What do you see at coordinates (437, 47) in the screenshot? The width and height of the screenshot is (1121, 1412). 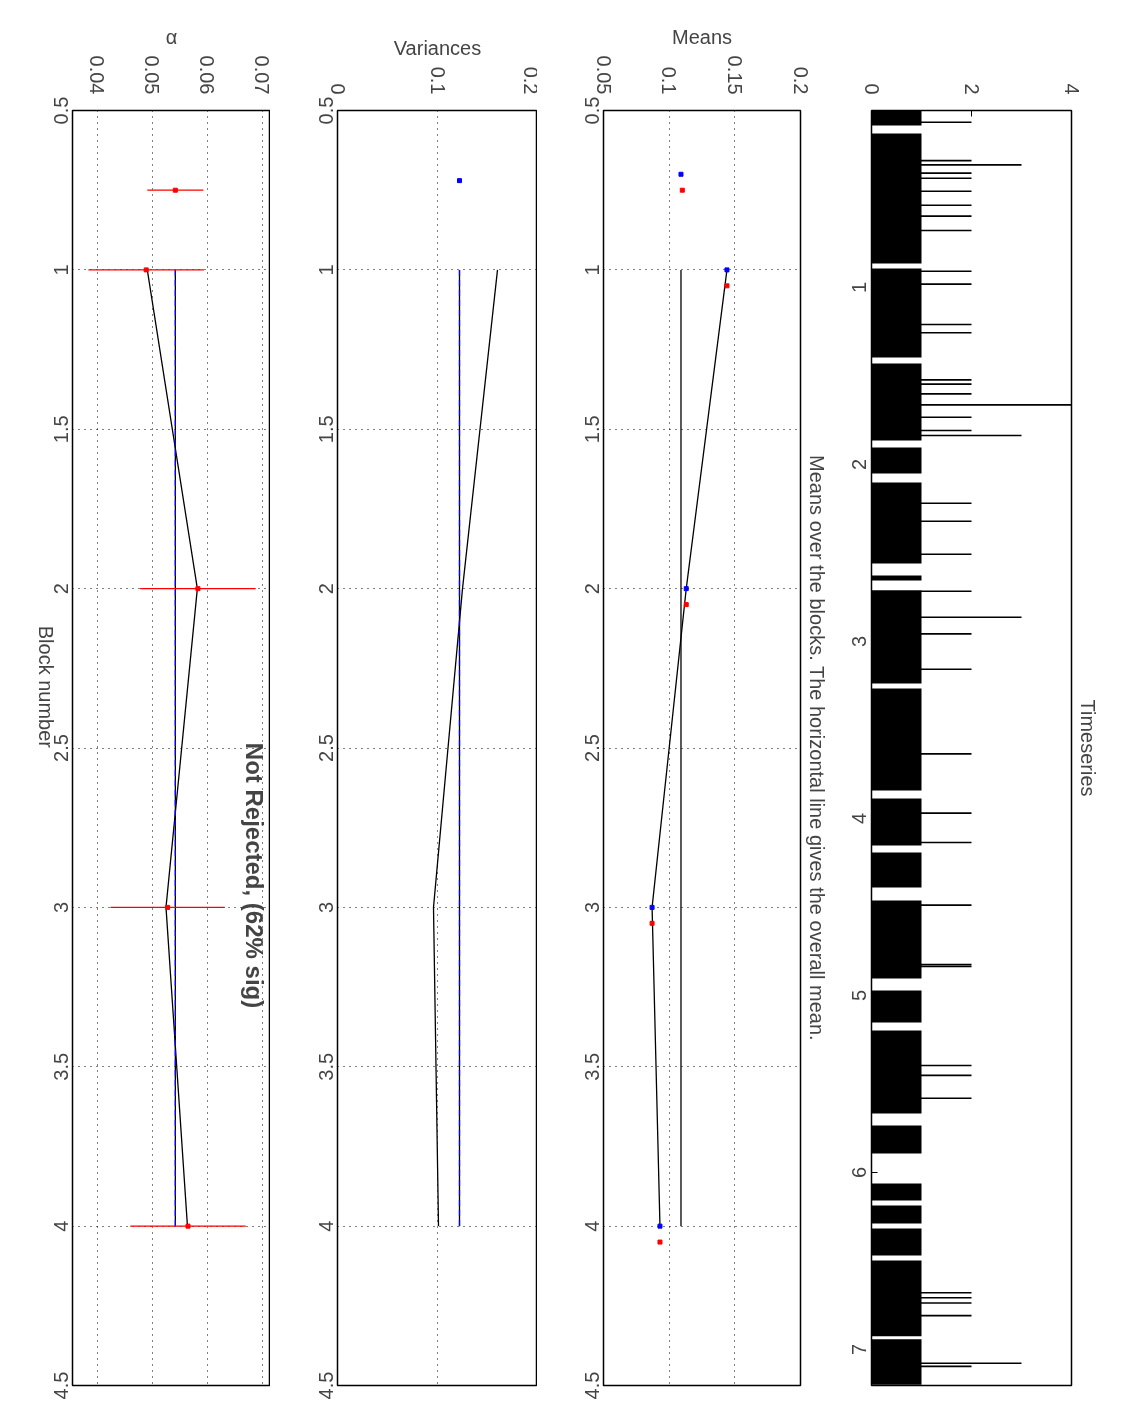 I see `x-axis-title: Variances` at bounding box center [437, 47].